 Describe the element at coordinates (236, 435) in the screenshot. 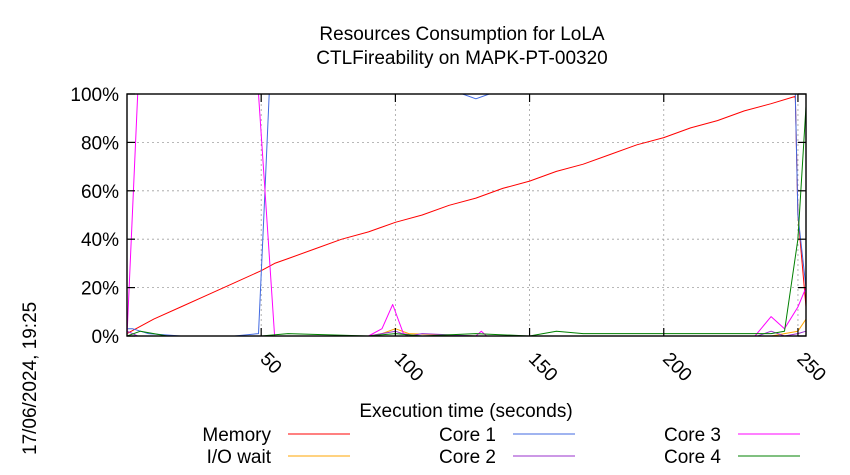

I see `legend-label: Memory` at that location.